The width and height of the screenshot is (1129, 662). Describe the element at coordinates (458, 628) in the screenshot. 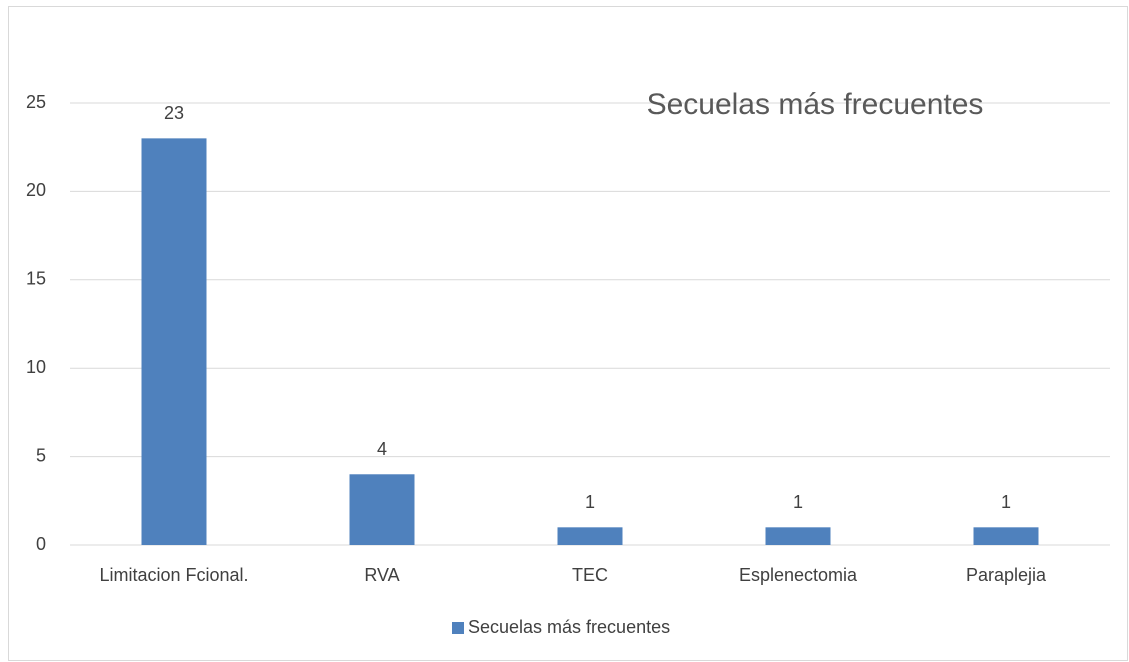

I see `legend-swatch` at that location.